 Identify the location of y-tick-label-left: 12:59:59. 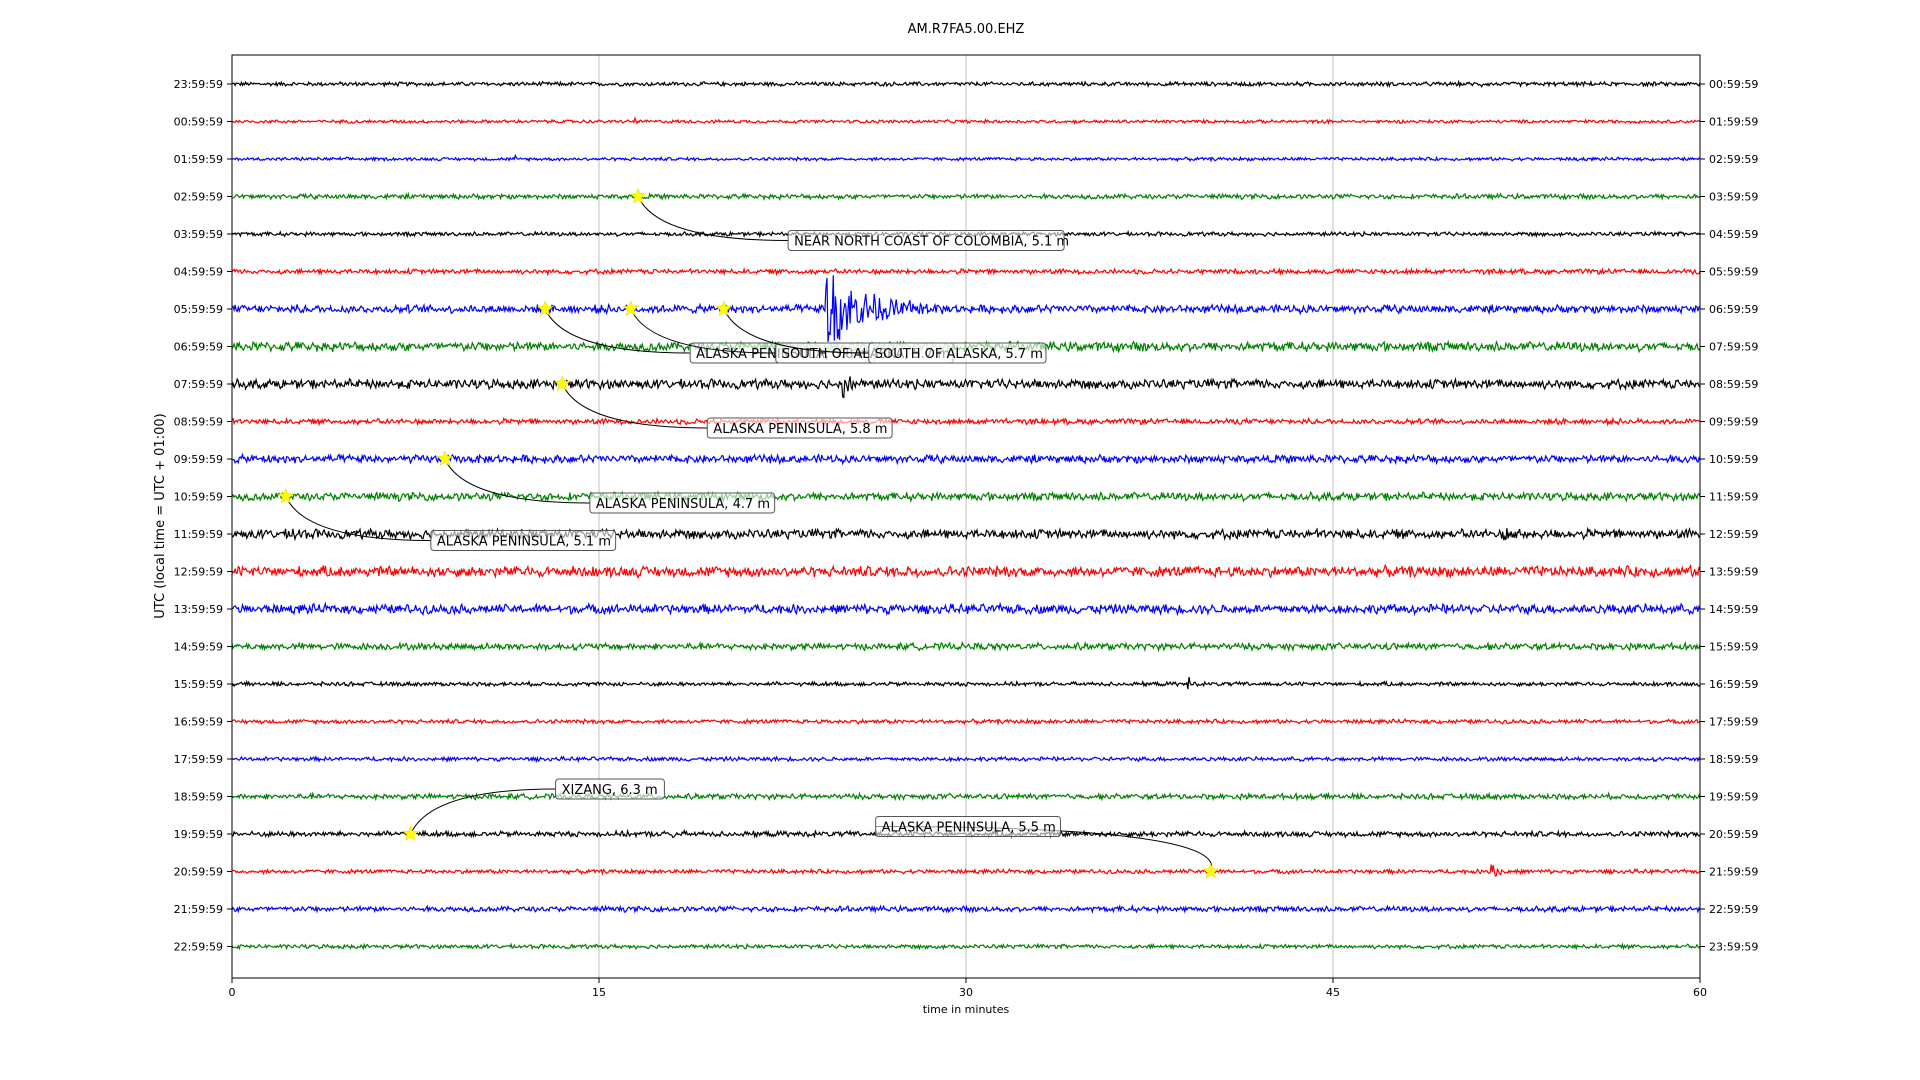
(198, 572).